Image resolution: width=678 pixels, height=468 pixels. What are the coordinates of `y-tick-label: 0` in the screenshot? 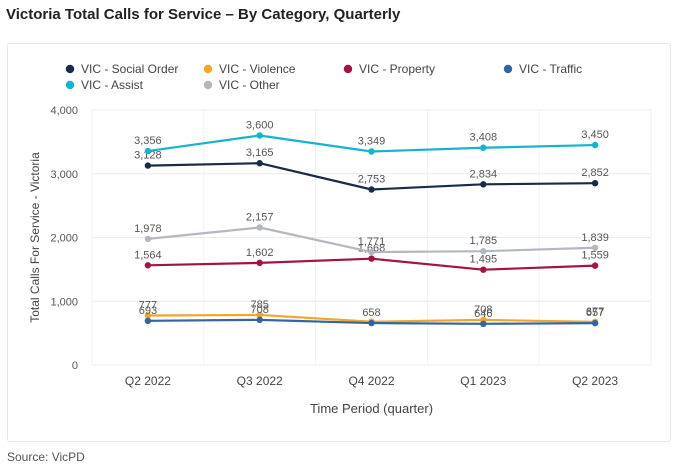 It's located at (75, 366).